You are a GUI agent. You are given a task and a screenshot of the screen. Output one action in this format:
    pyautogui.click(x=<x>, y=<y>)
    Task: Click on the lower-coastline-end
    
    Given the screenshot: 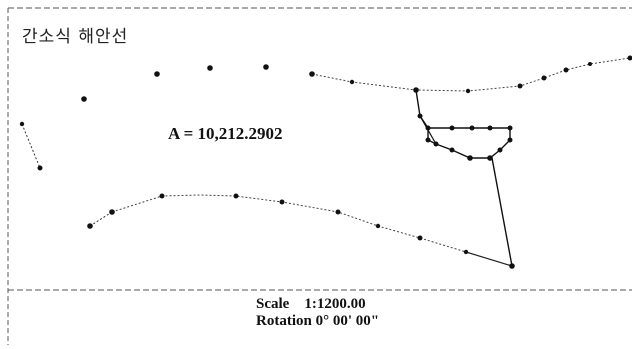 What is the action you would take?
    pyautogui.click(x=489, y=259)
    